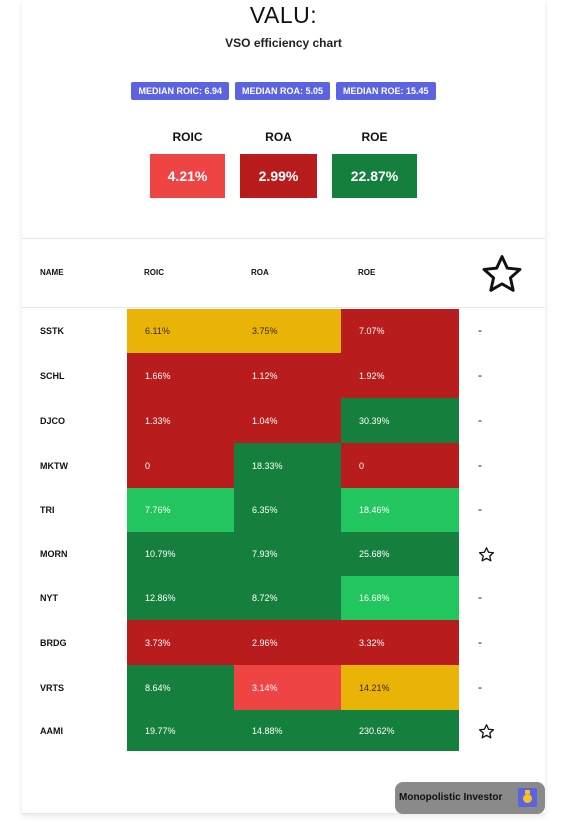 The width and height of the screenshot is (565, 822). I want to click on ticker-name: AAMI, so click(51, 730).